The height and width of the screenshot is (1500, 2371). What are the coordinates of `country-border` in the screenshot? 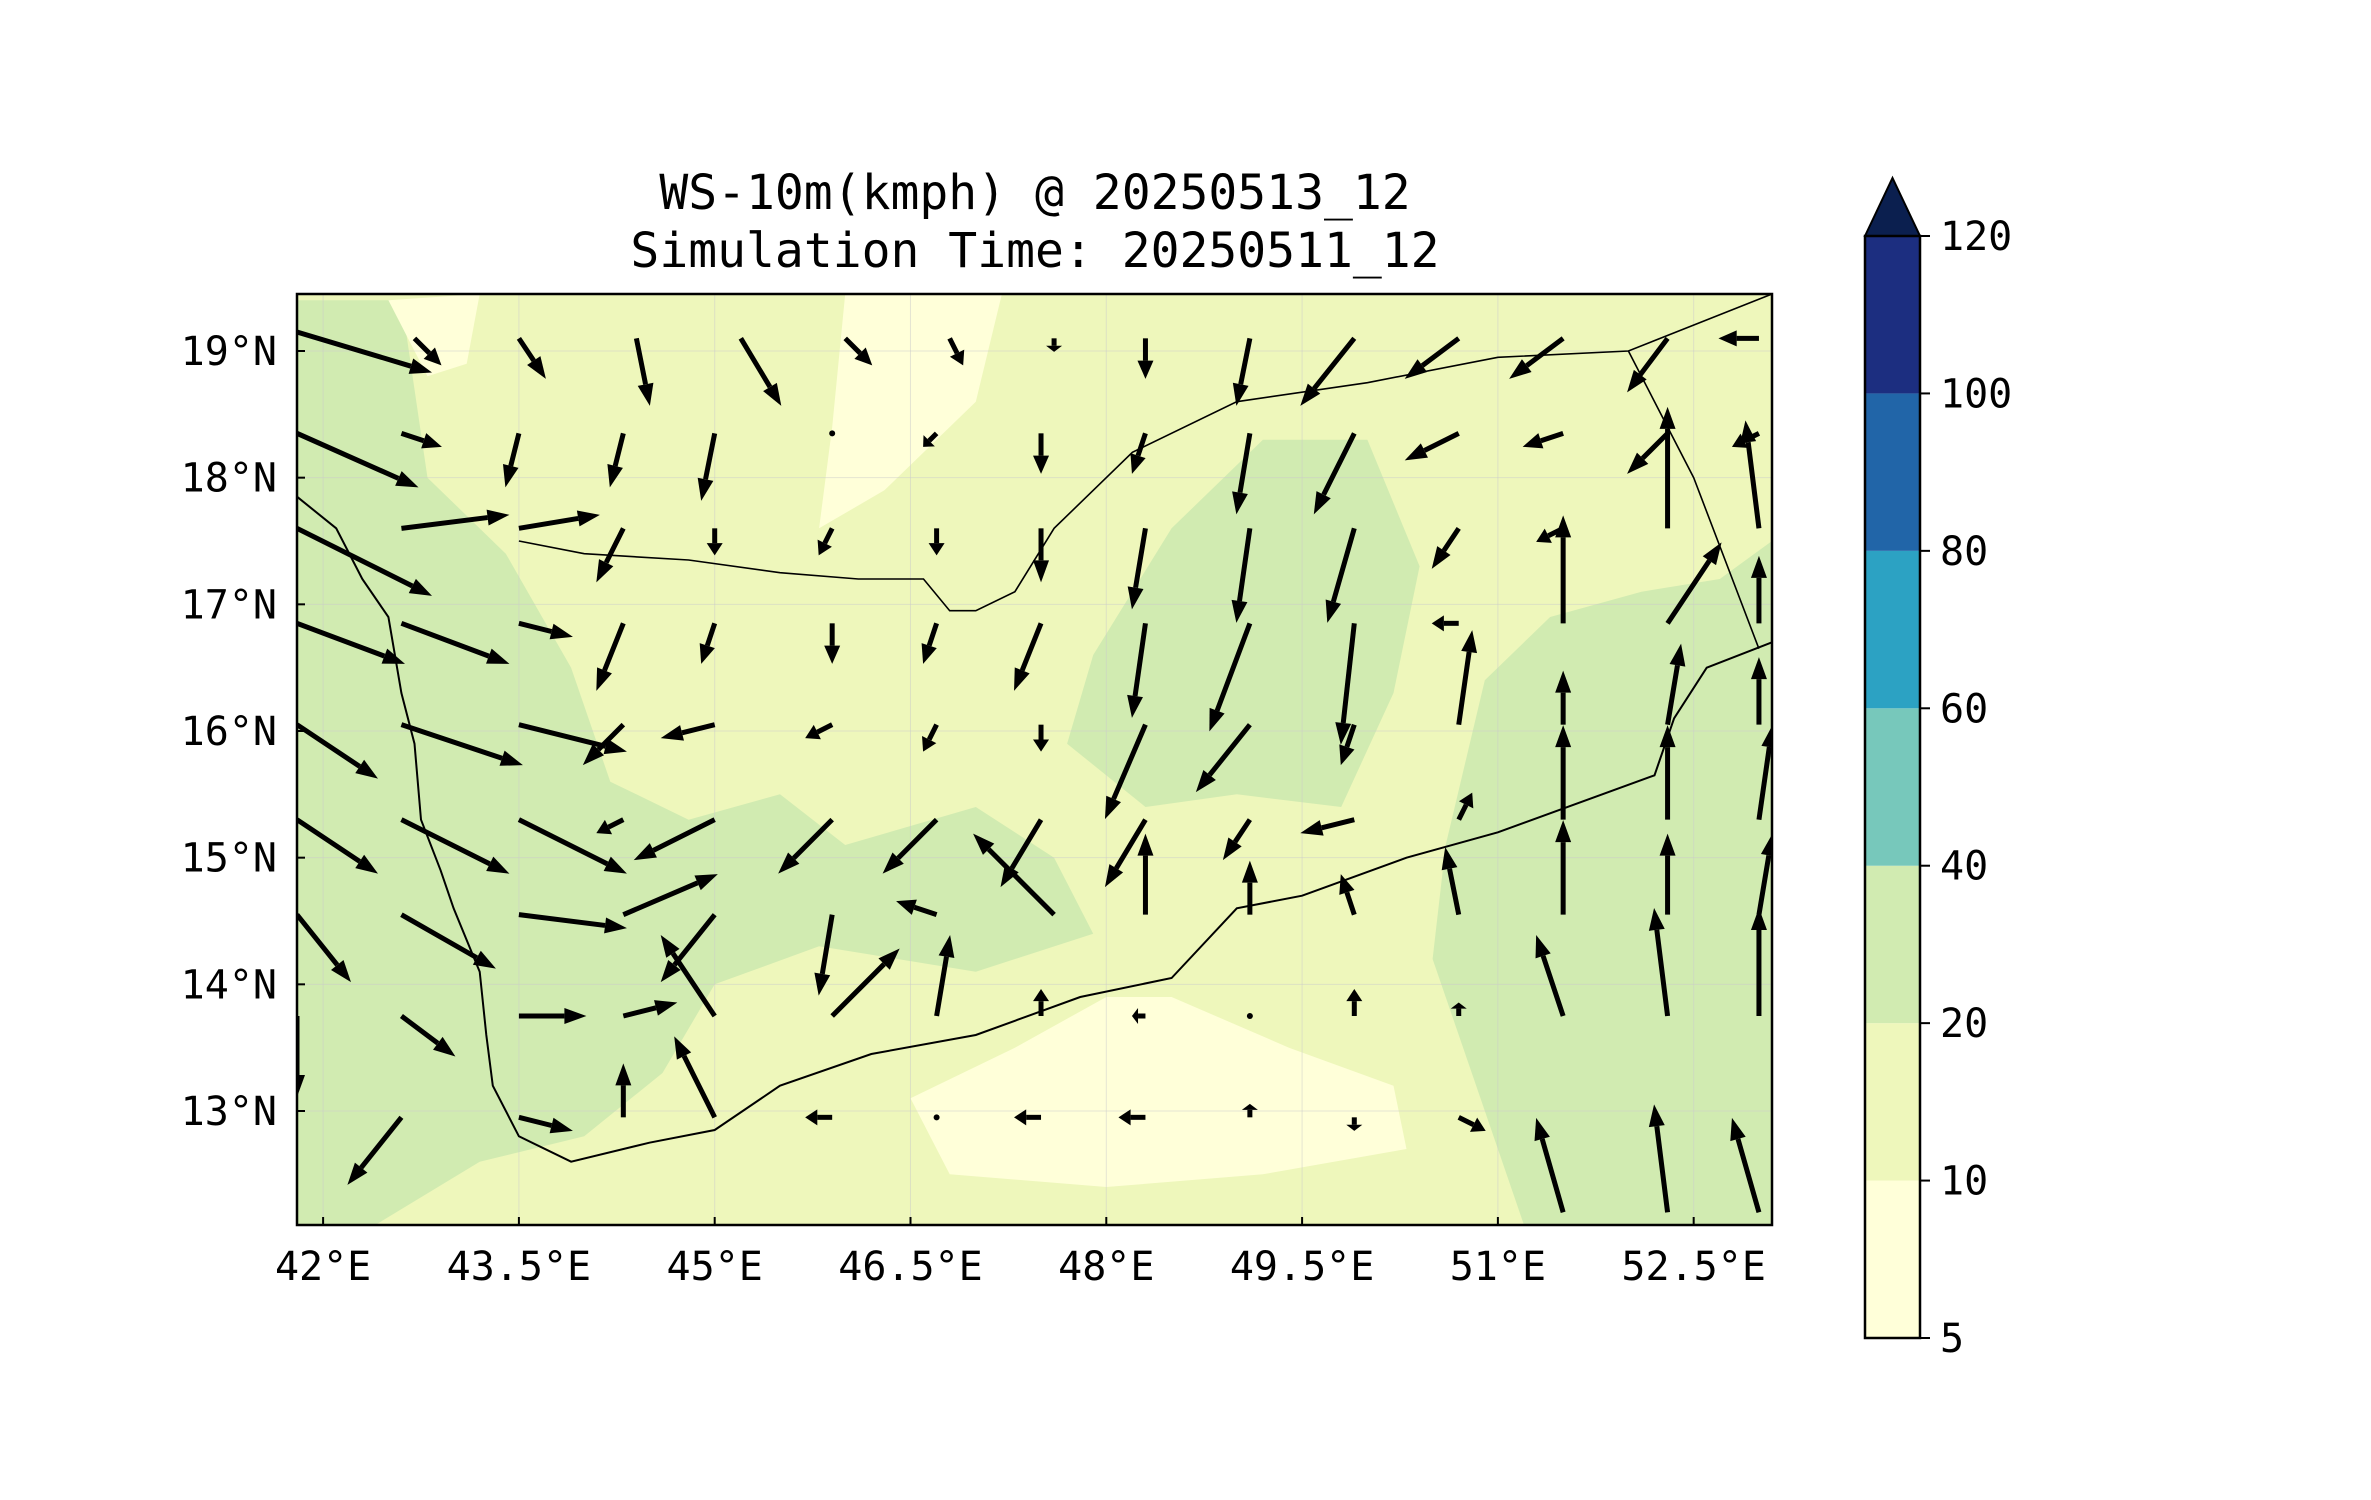 It's located at (1693, 499).